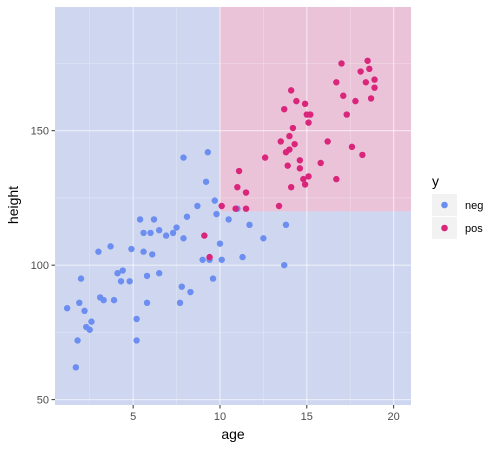  What do you see at coordinates (233, 434) in the screenshot?
I see `x-axis-title: age` at bounding box center [233, 434].